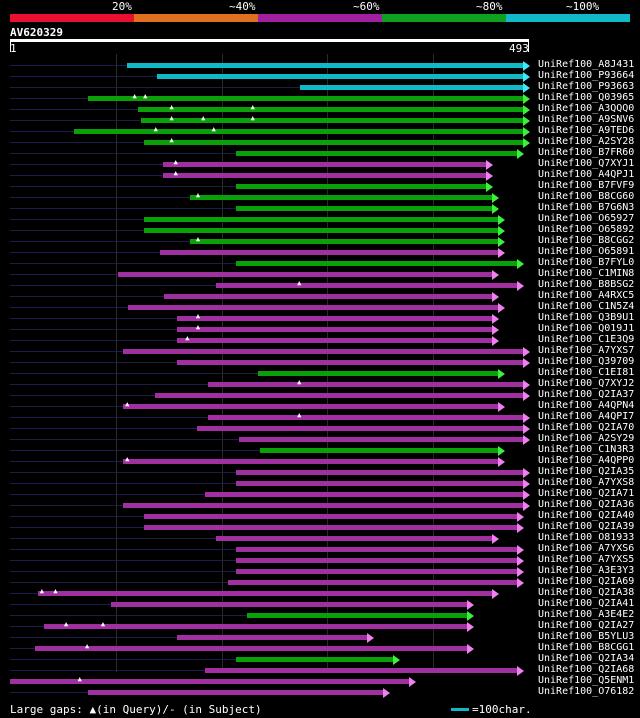  What do you see at coordinates (586, 273) in the screenshot?
I see `hit-name-link: UniRef100_C1MIN8` at bounding box center [586, 273].